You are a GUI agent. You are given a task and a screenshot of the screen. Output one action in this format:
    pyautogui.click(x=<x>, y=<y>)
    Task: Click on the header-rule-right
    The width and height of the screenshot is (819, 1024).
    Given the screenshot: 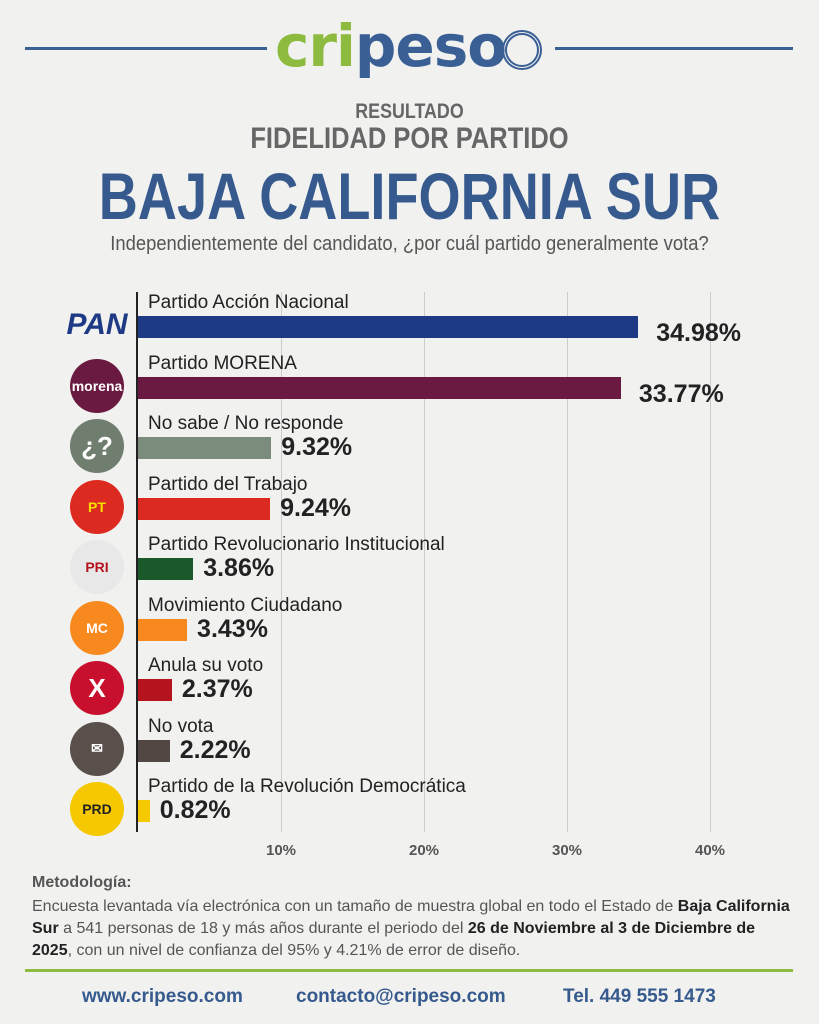 What is the action you would take?
    pyautogui.click(x=674, y=48)
    